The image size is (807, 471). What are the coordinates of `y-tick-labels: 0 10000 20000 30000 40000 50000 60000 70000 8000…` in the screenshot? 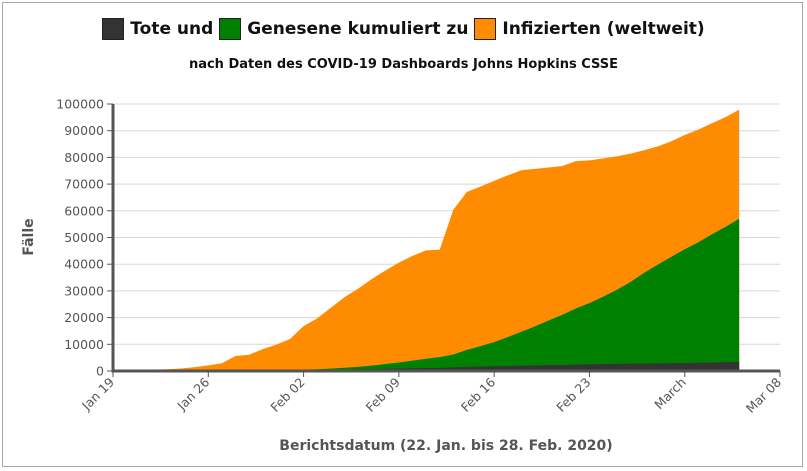 It's located at (80, 238).